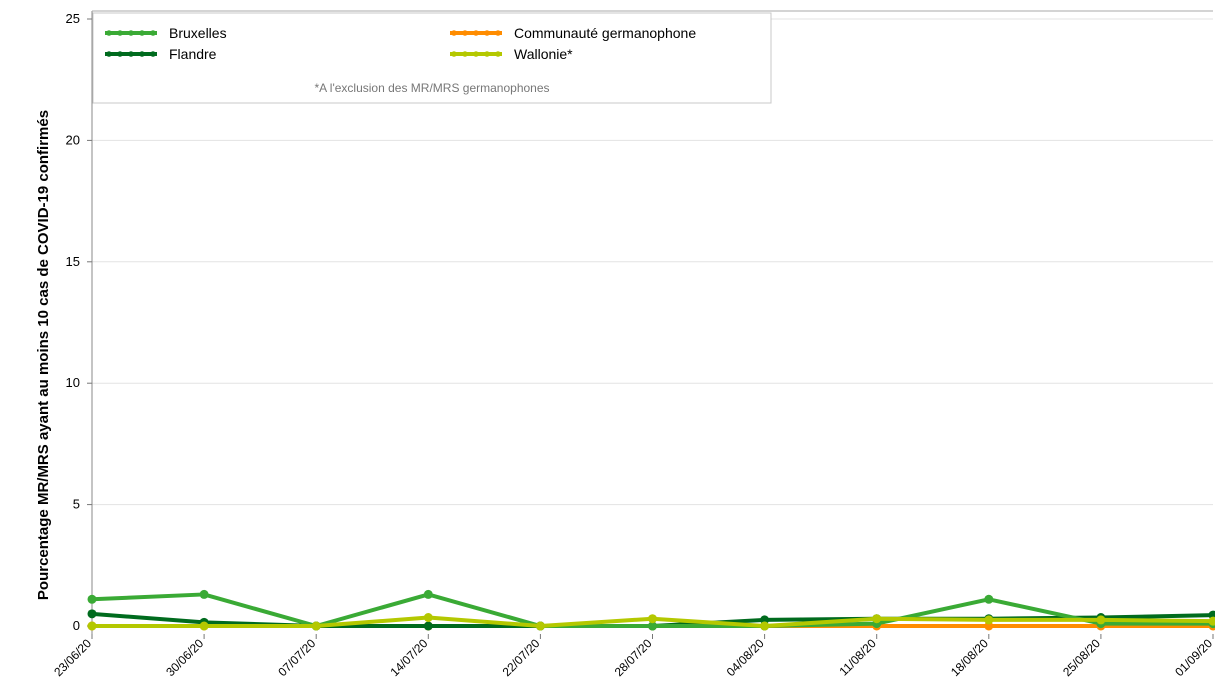 The image size is (1215, 692). Describe the element at coordinates (969, 657) in the screenshot. I see `x-tick-label: 18/08/20` at that location.